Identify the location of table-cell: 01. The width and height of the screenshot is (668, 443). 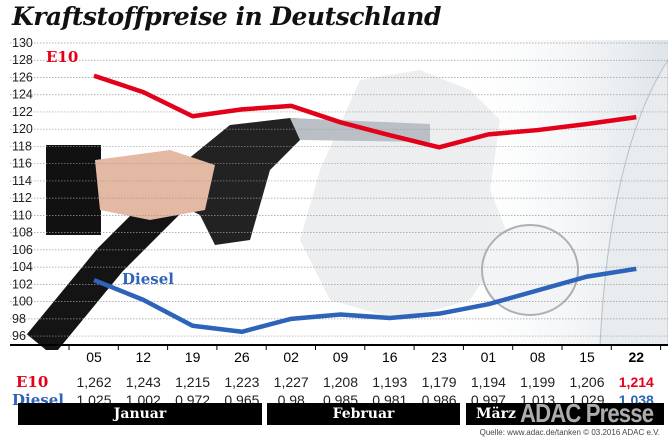
(488, 357).